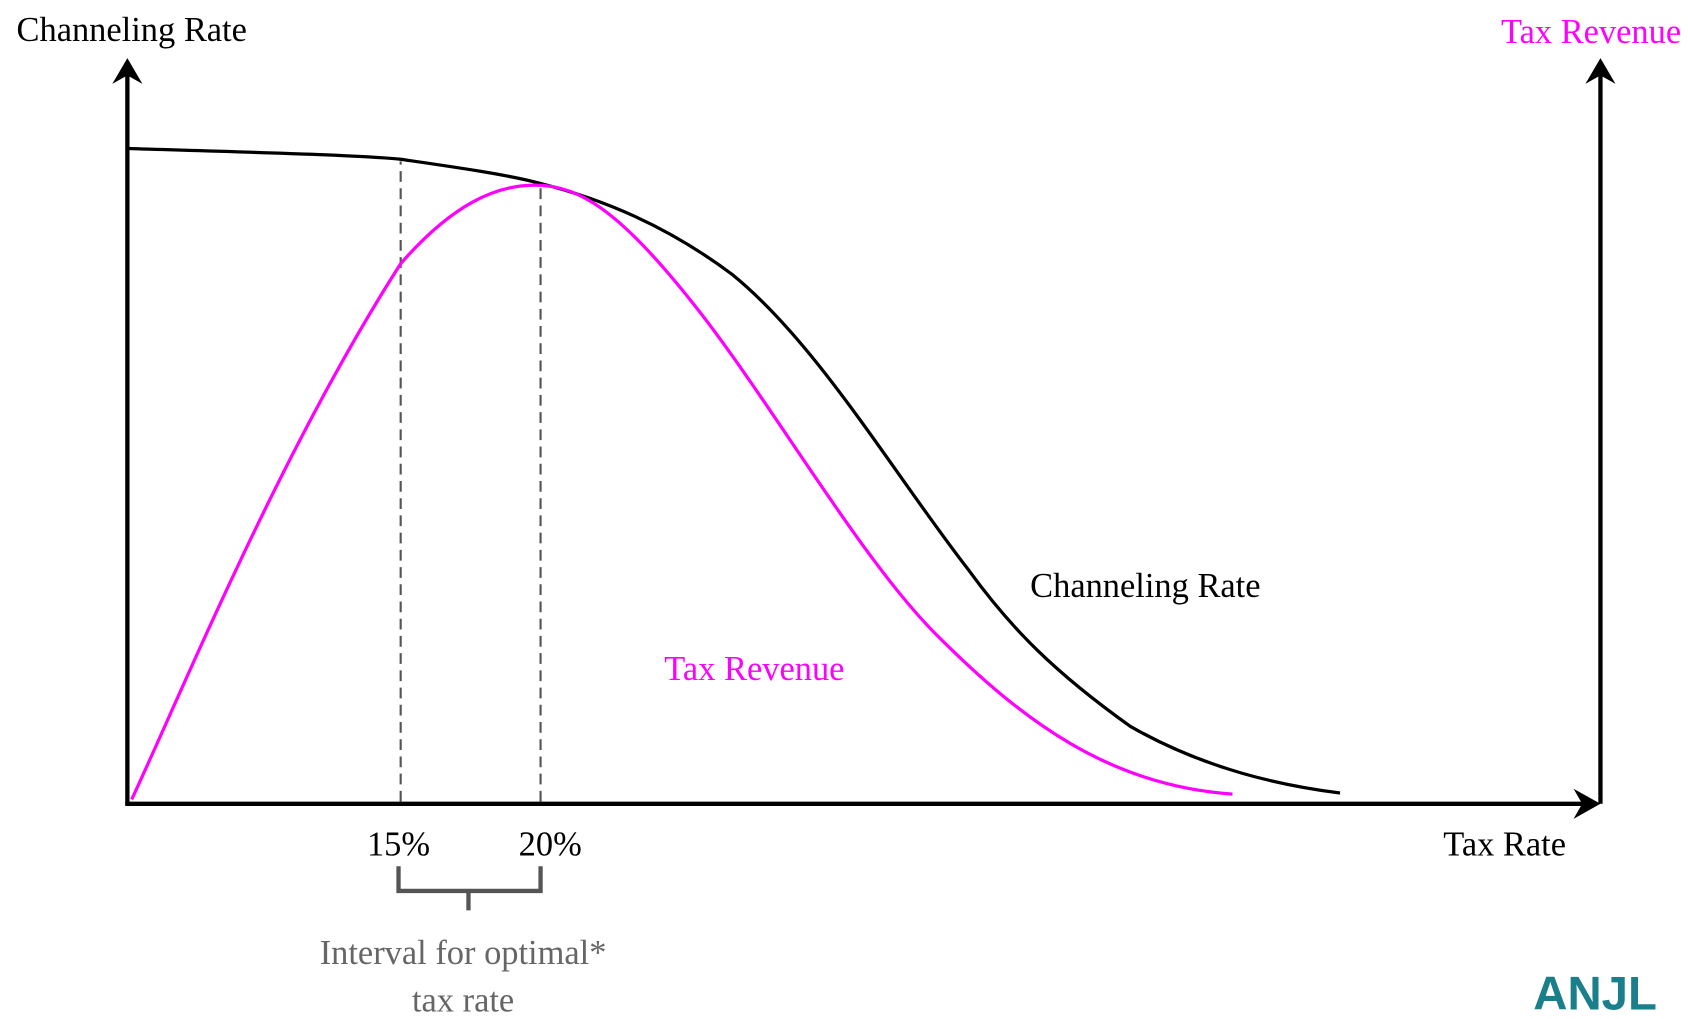 Image resolution: width=1688 pixels, height=1019 pixels. I want to click on y-arrow, so click(127, 71).